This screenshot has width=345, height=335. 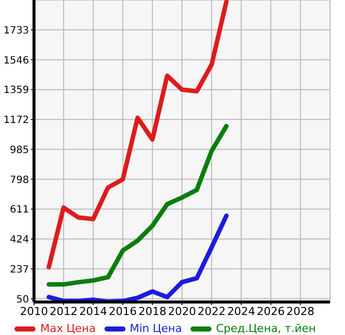 I want to click on y-tick-label: 237, so click(x=19, y=270).